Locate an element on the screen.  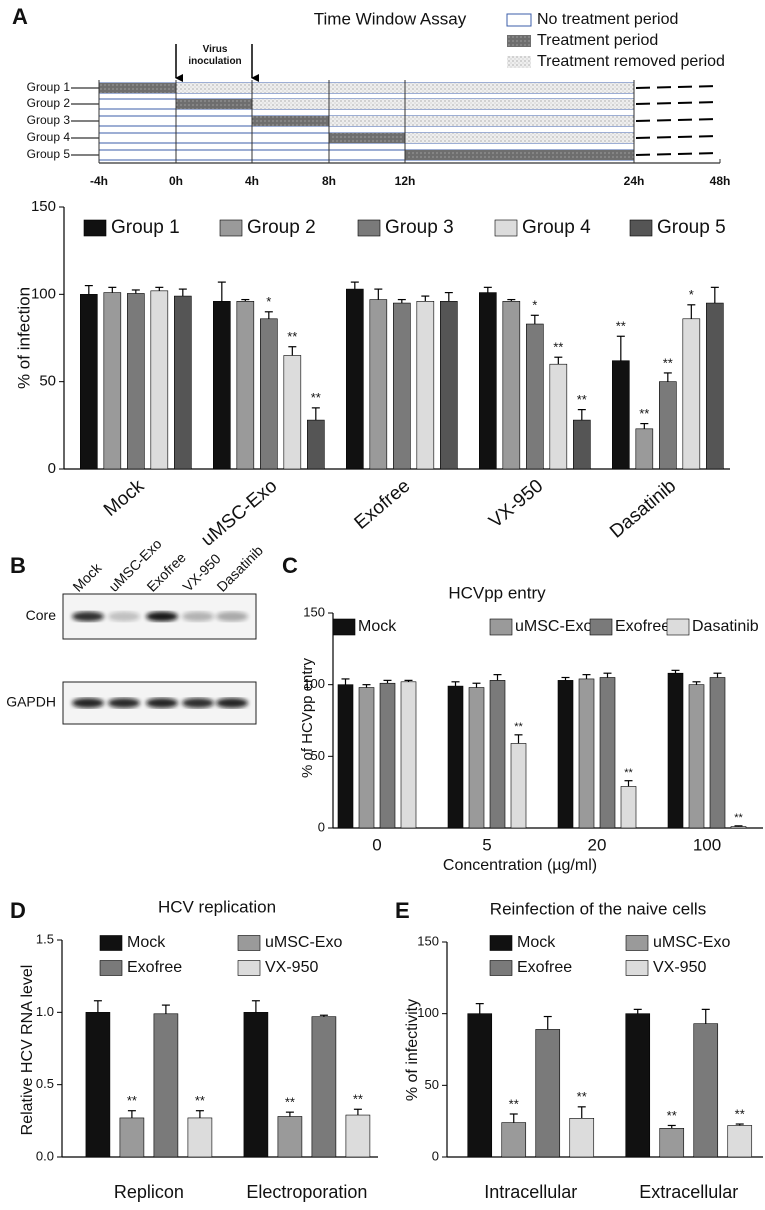
legend-label: uMSC-Exo is located at coordinates (303, 942).